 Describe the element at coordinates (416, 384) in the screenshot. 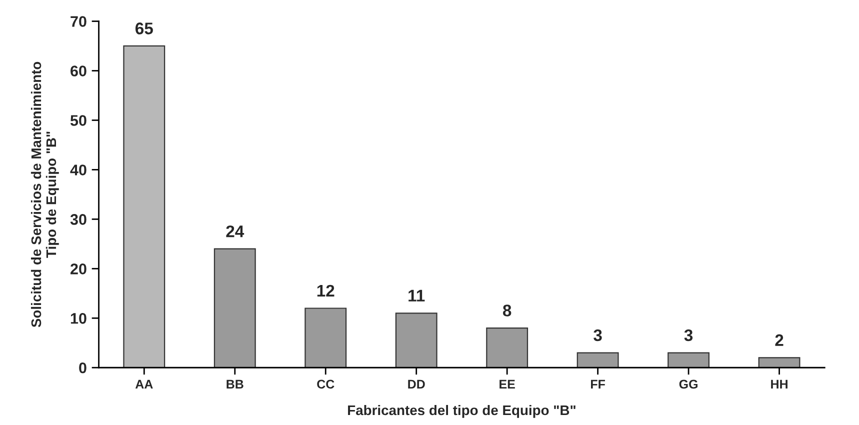

I see `x-tick-label: DD` at that location.